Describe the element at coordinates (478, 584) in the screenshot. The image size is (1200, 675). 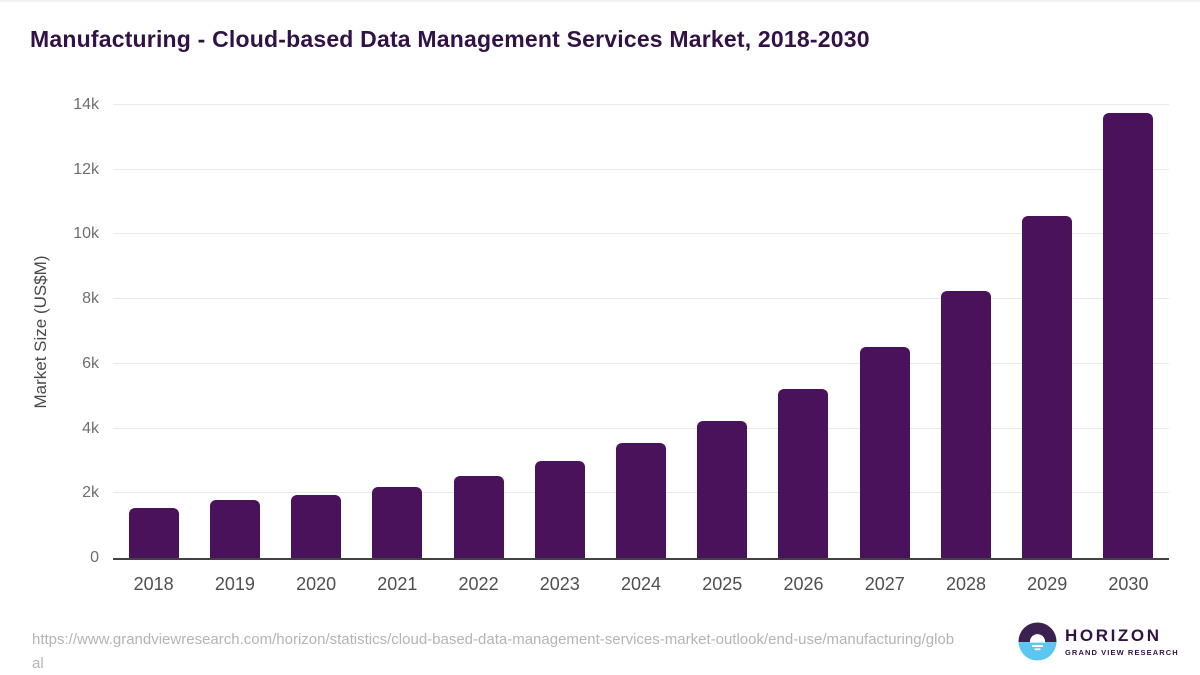
I see `x-tick-label-2022: 2022` at that location.